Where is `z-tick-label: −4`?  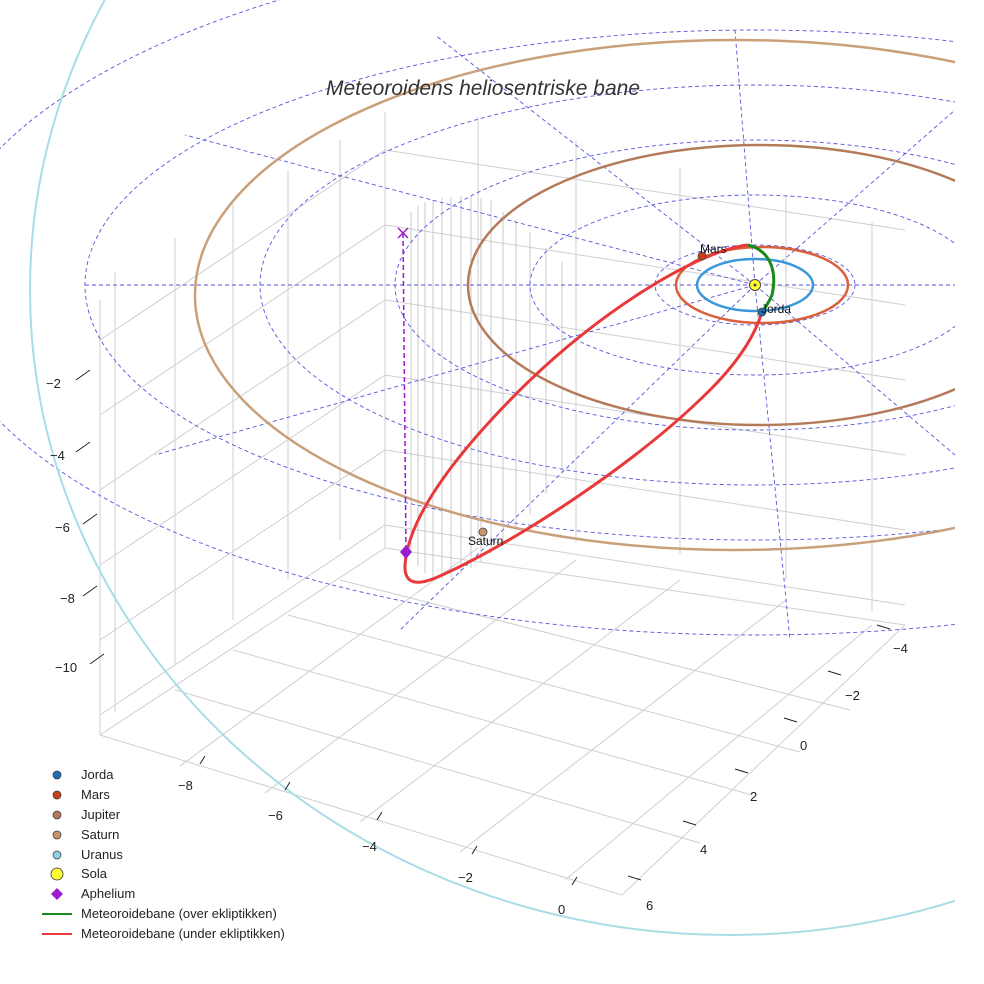
z-tick-label: −4 is located at coordinates (57, 455).